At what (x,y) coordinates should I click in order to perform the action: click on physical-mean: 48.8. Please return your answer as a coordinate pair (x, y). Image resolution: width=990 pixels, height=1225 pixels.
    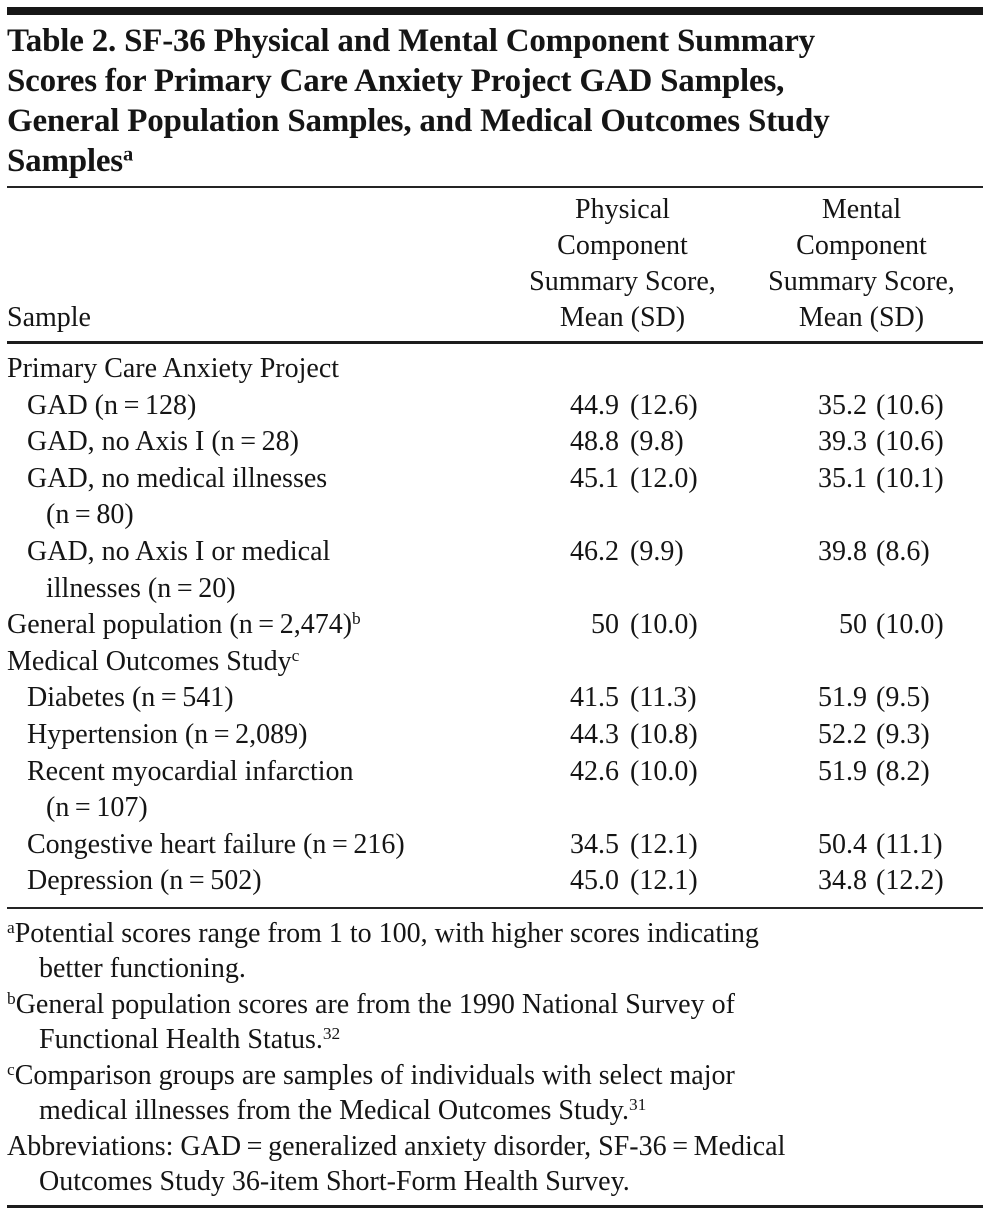
    Looking at the image, I should click on (594, 442).